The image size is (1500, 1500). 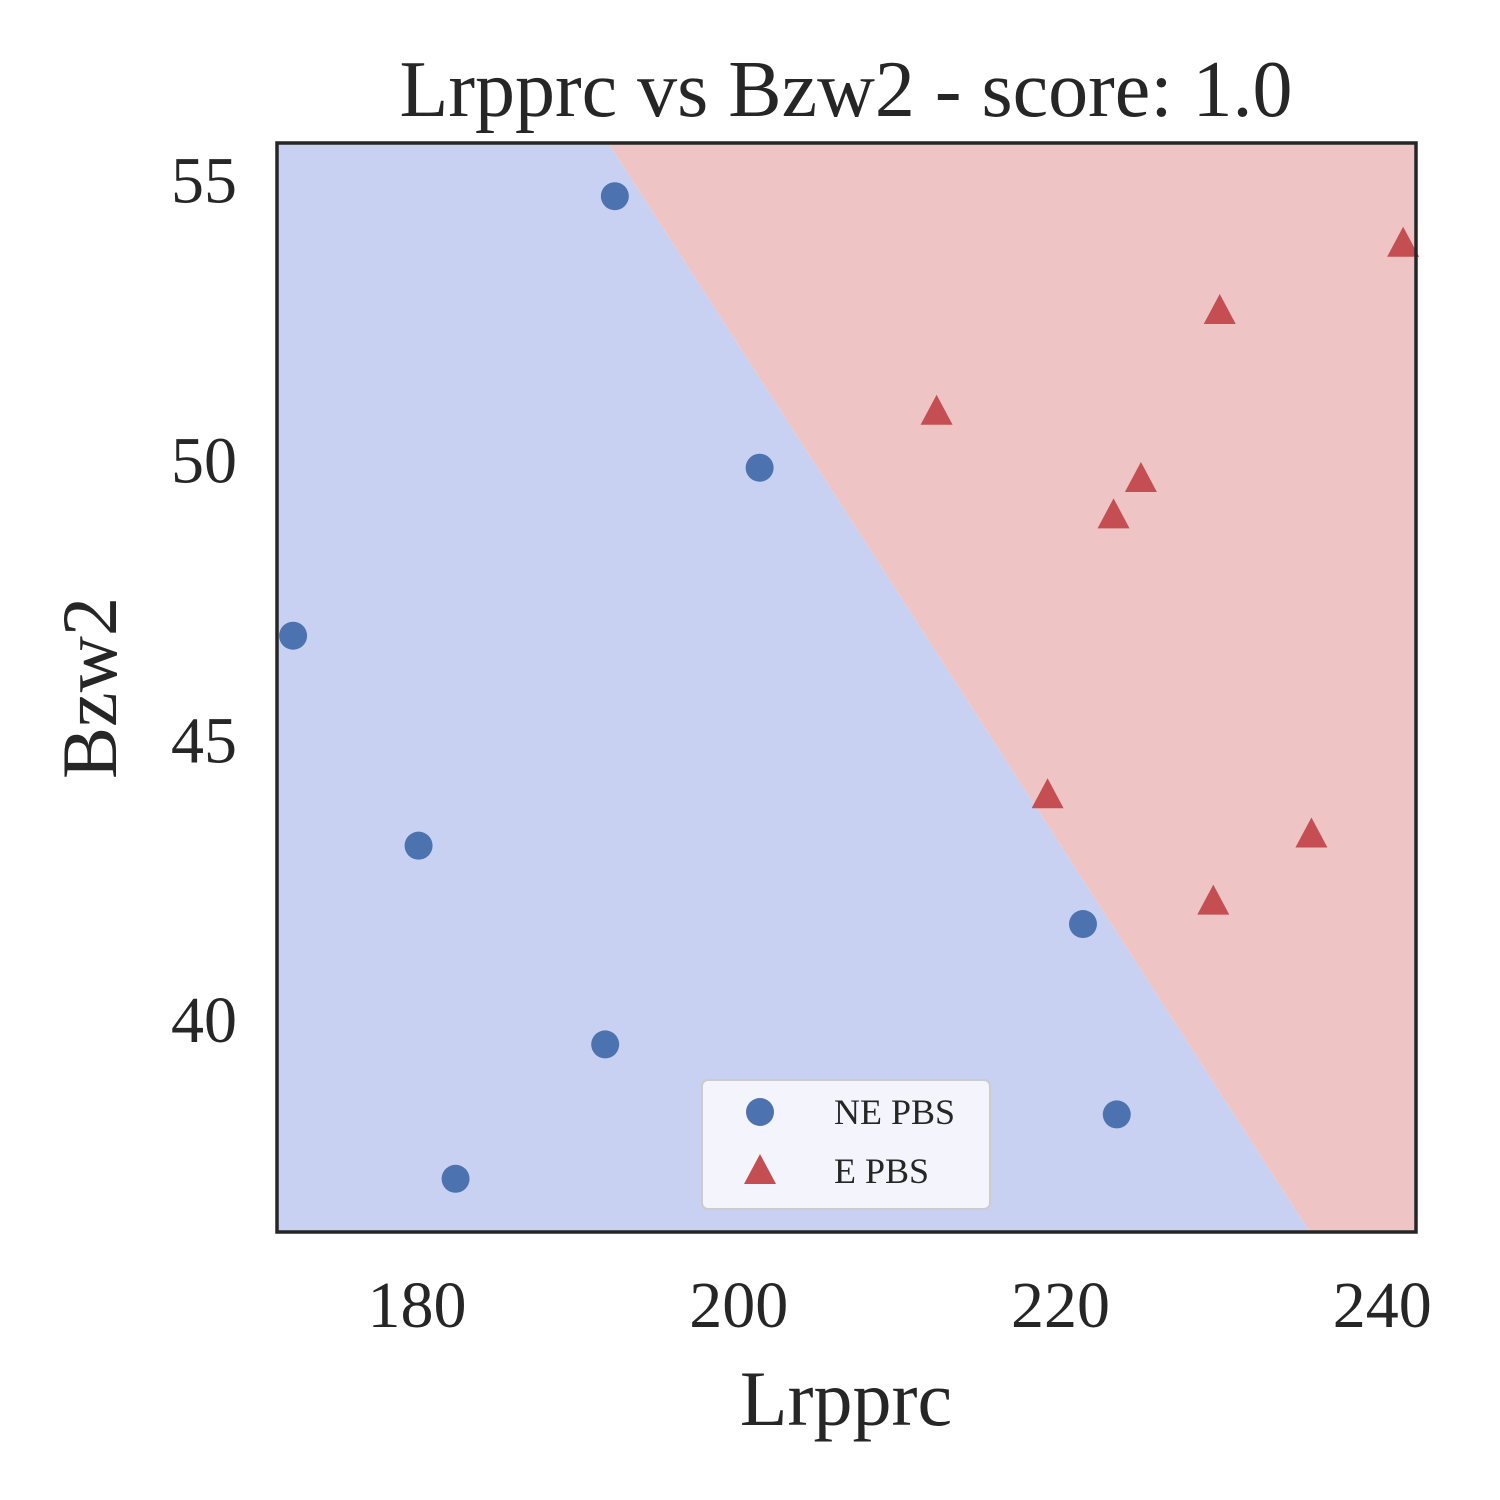 I want to click on y-axis-ticks: 40 45 50 55, so click(x=204, y=600).